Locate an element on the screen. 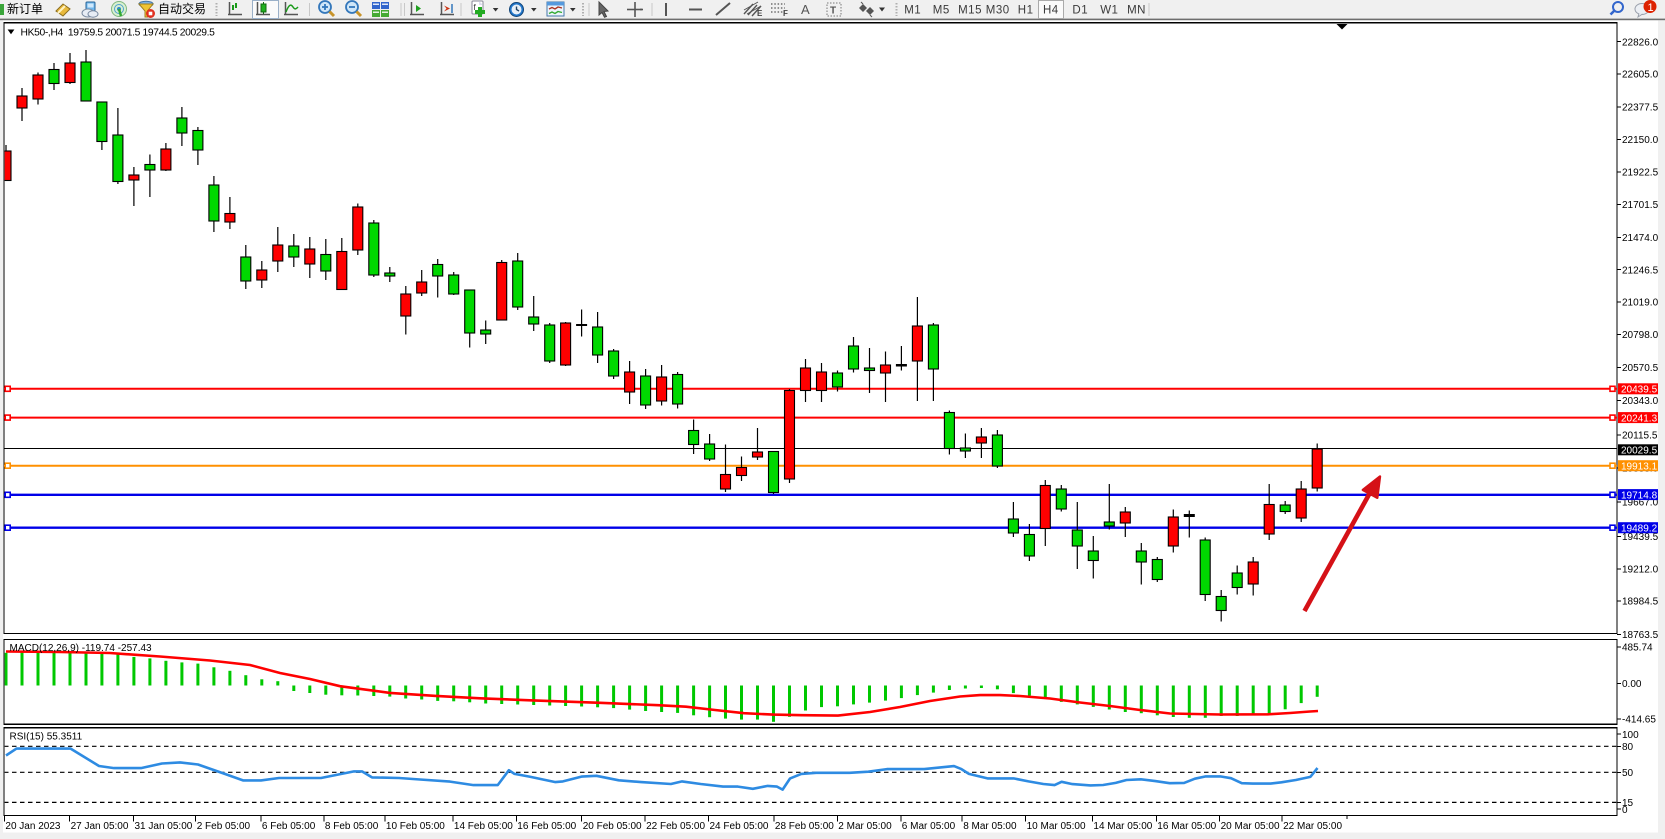 The width and height of the screenshot is (1665, 839). svg-text: 22605.0 is located at coordinates (1640, 75).